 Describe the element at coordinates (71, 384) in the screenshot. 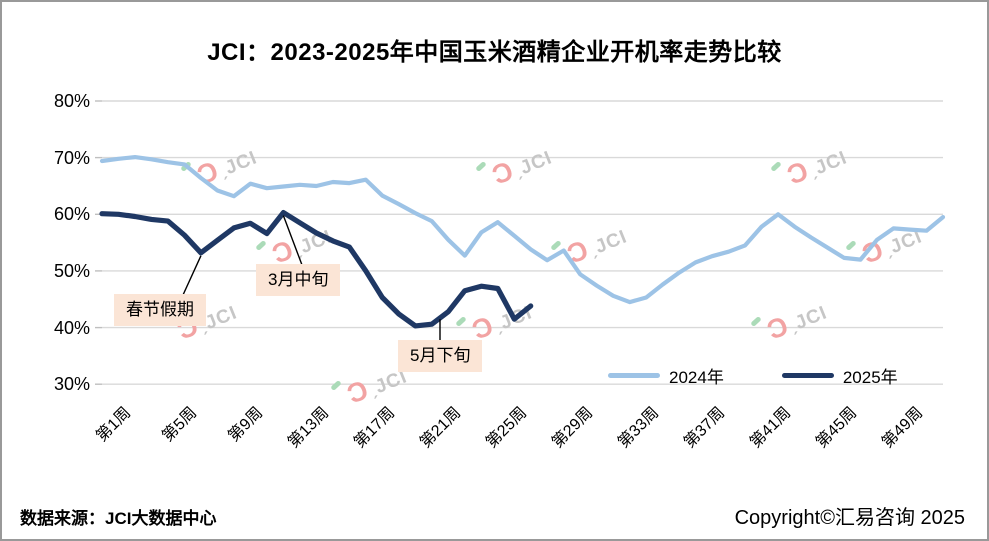

I see `y-axis-tick-label: 30%` at that location.